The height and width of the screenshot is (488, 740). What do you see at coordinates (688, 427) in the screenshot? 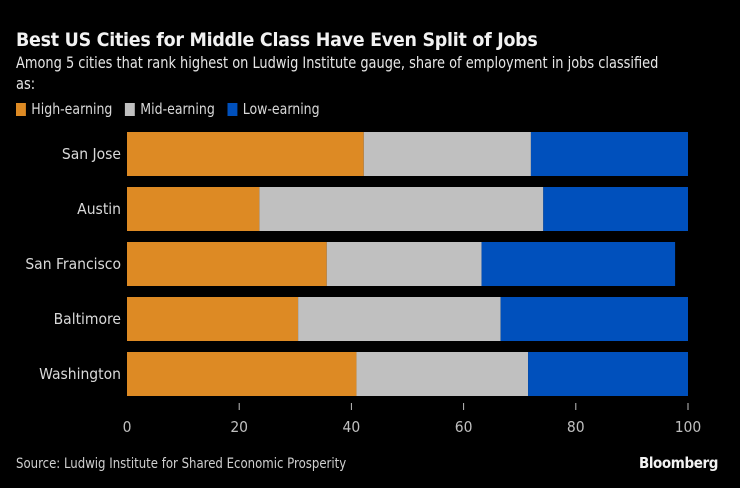
I see `x-tick-label: 100` at bounding box center [688, 427].